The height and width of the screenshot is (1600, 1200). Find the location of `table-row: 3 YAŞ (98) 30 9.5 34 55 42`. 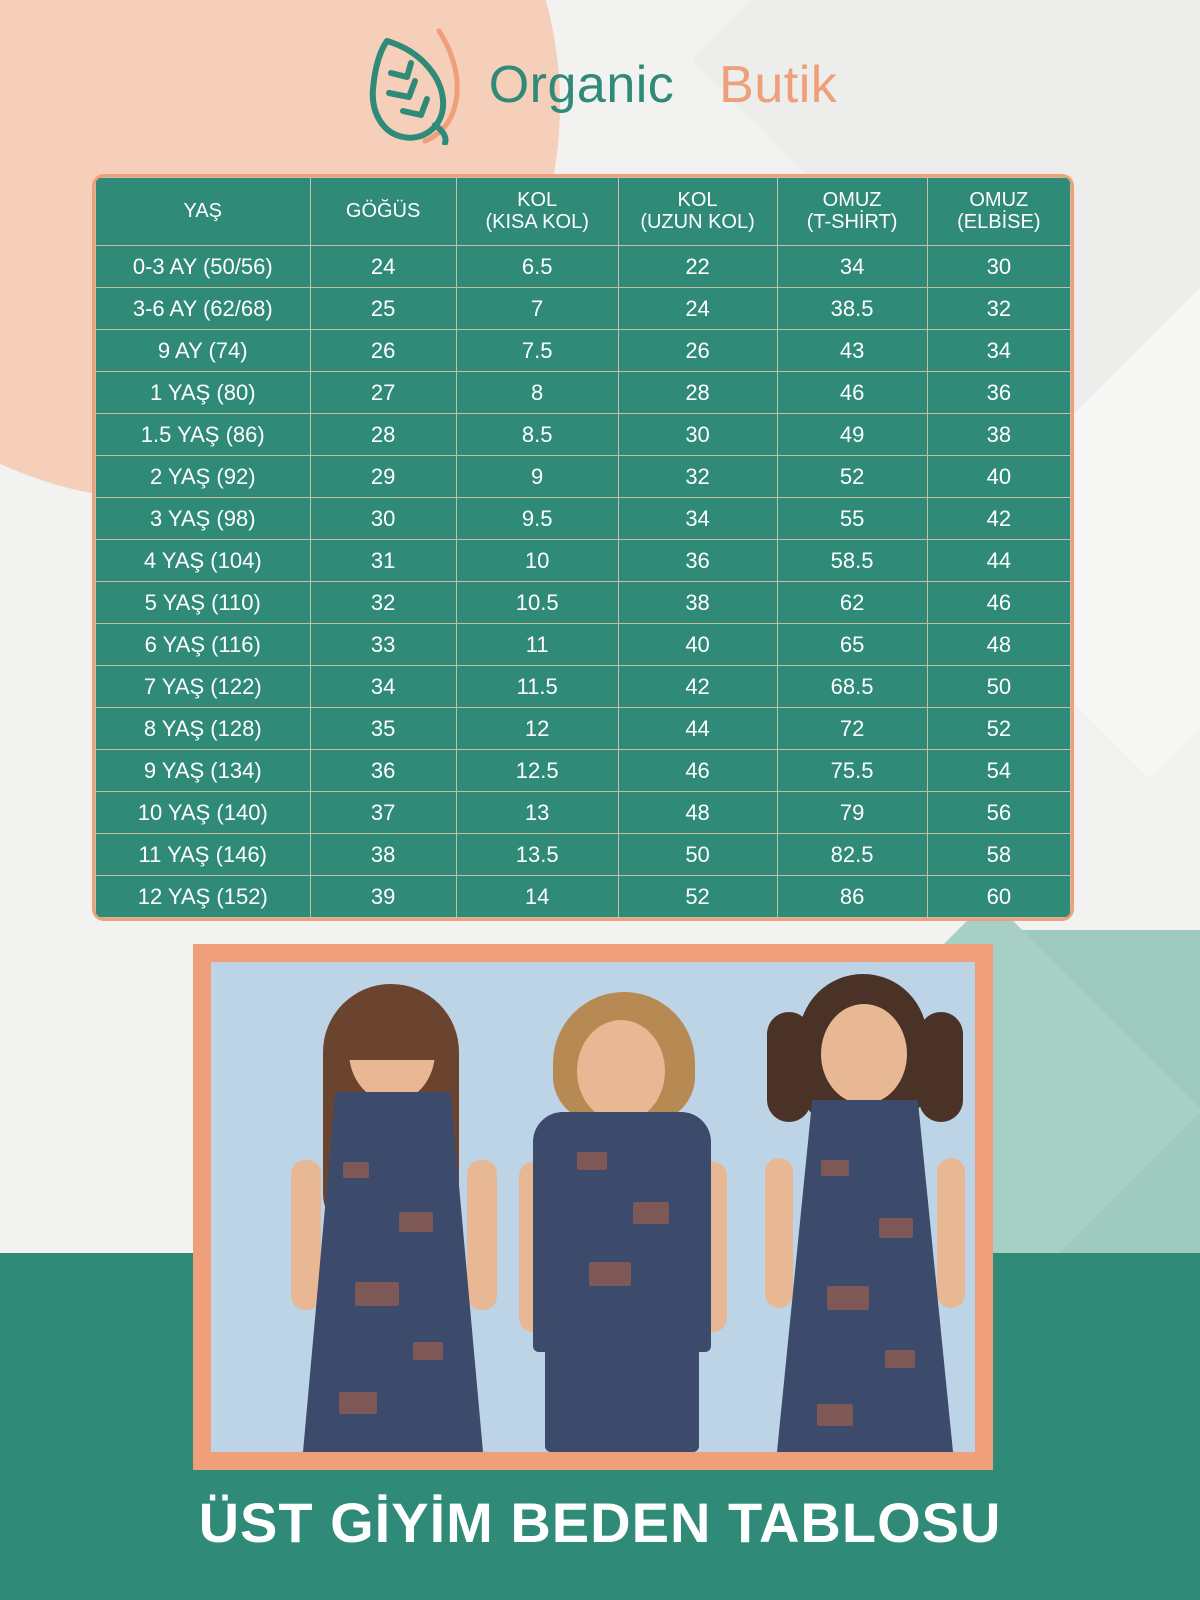

table-row: 3 YAŞ (98) 30 9.5 34 55 42 is located at coordinates (583, 518).